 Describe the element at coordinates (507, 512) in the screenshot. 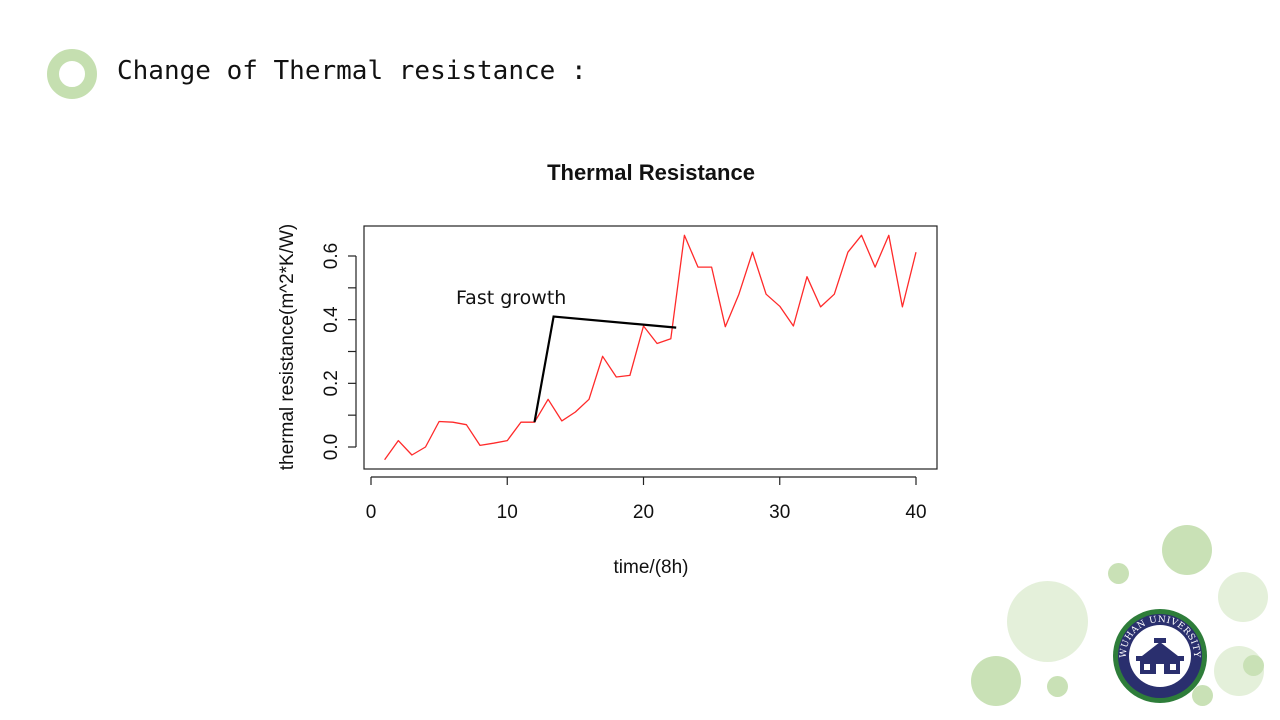

I see `x-tick-label: 10` at that location.